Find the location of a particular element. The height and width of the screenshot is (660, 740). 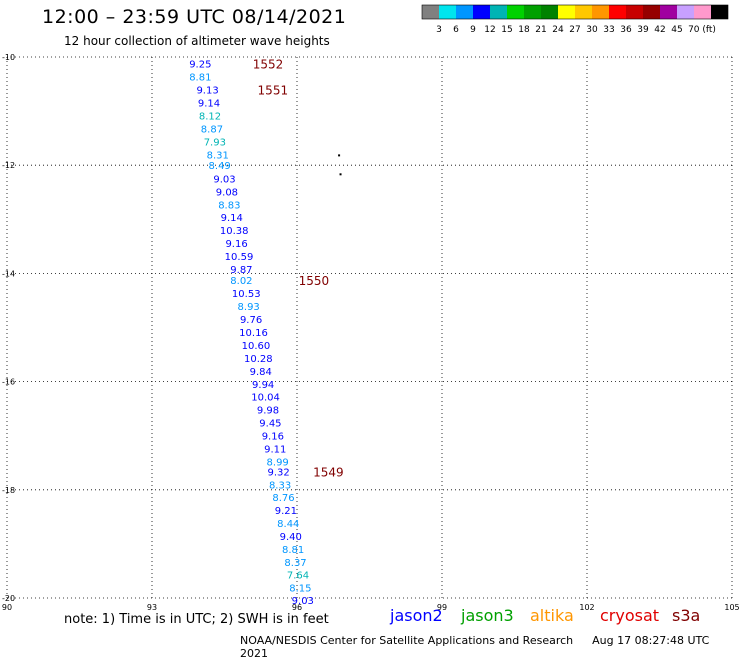

swh-label: 8.02 is located at coordinates (241, 281).